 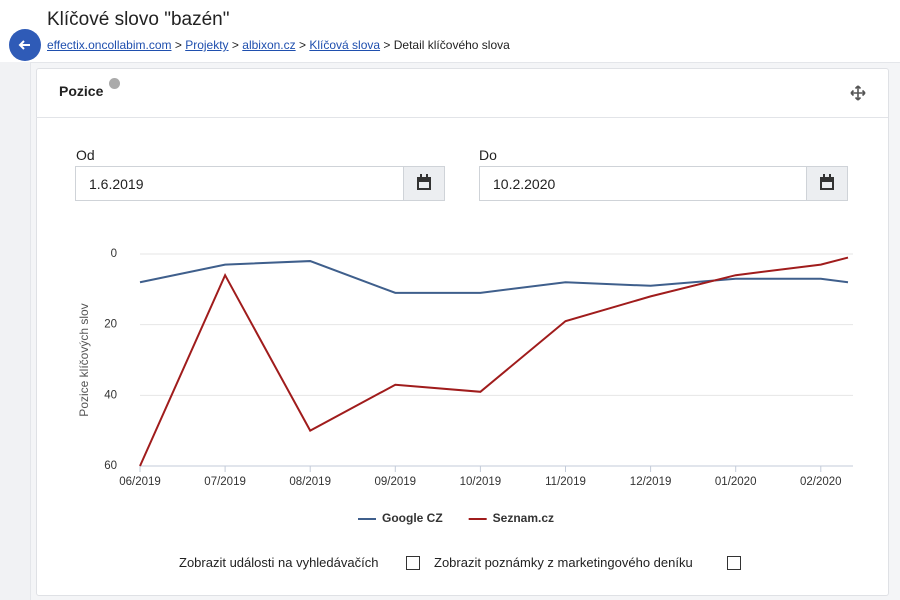 I want to click on to-input: 10.2.2020, so click(x=644, y=183).